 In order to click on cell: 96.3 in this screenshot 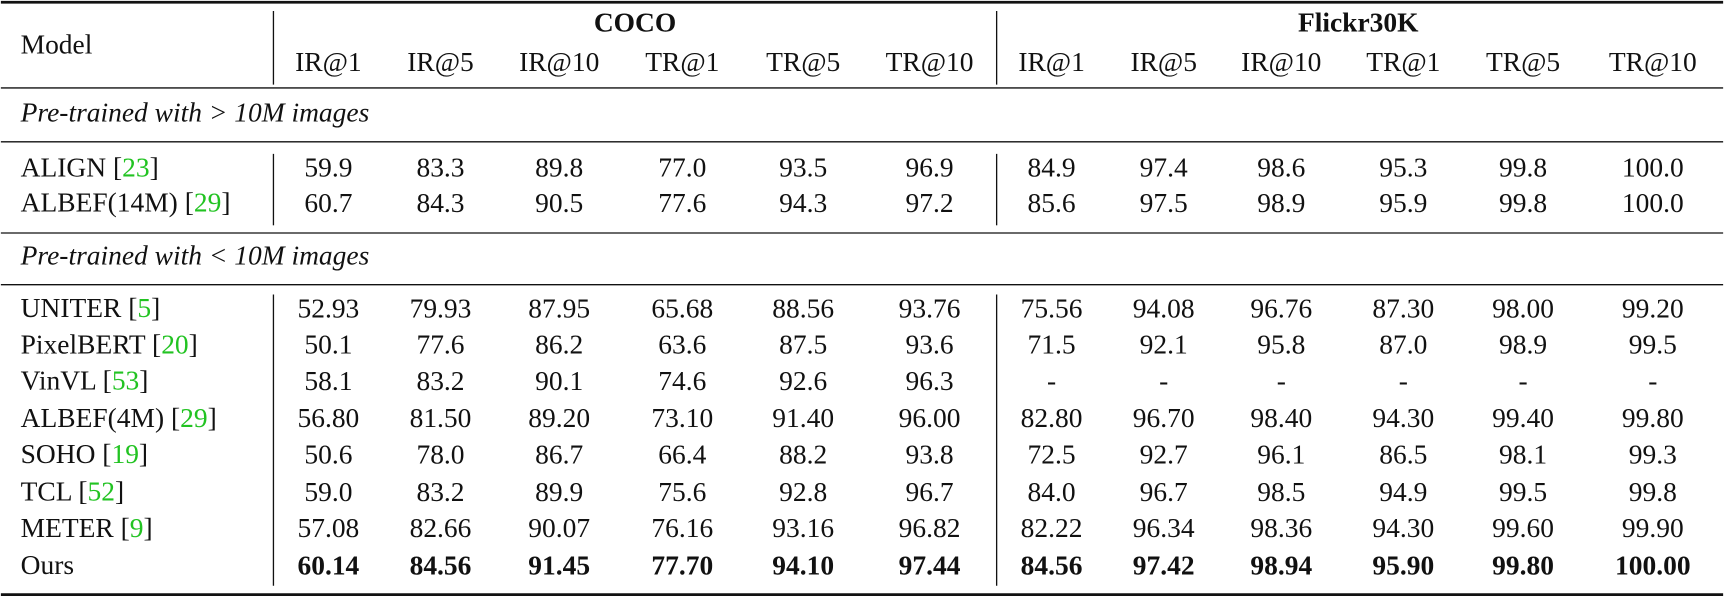, I will do `click(930, 381)`.